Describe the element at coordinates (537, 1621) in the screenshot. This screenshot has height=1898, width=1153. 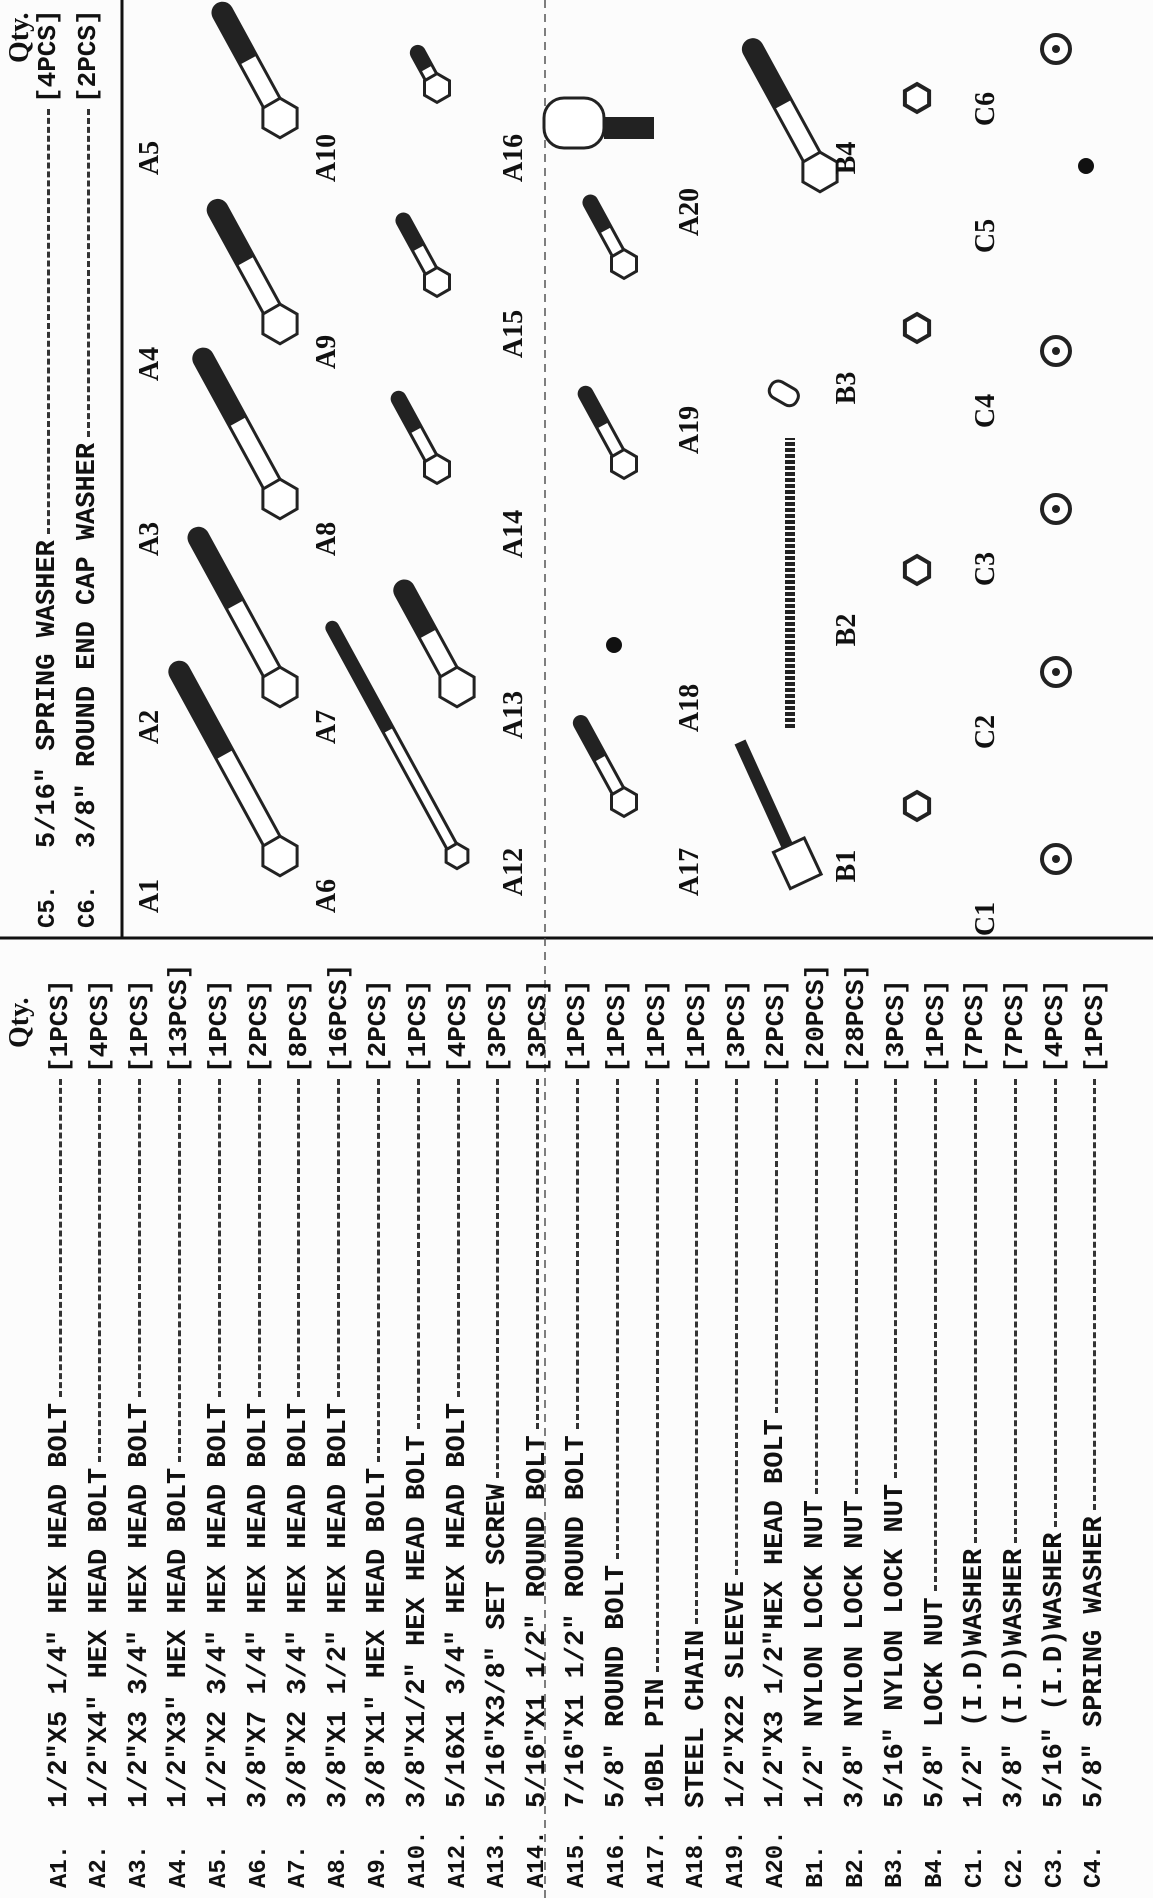
I see `part-description: 5/16"X1 1/2" ROUND BOLT` at that location.